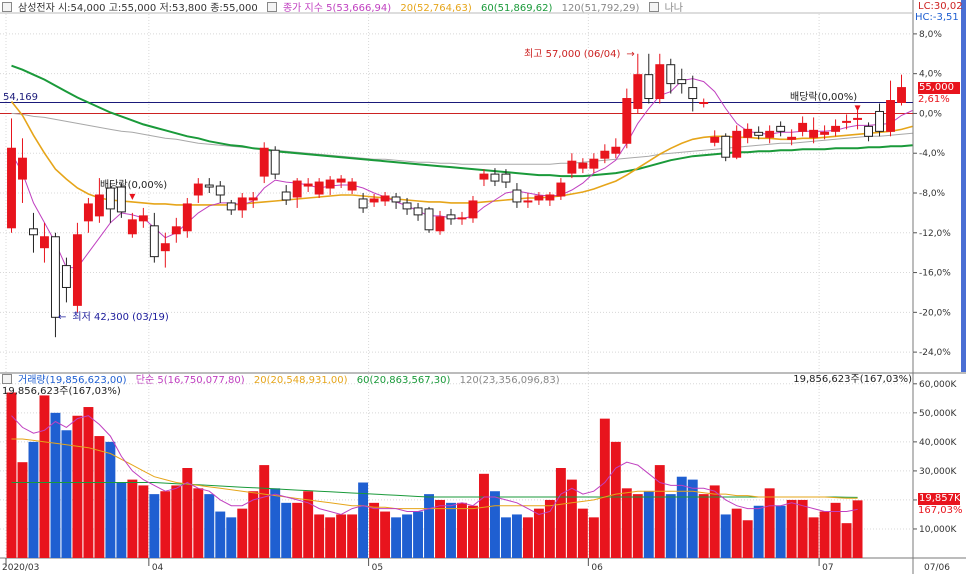  What do you see at coordinates (932, 154) in the screenshot?
I see `price-tick-label: -4,0%` at bounding box center [932, 154].